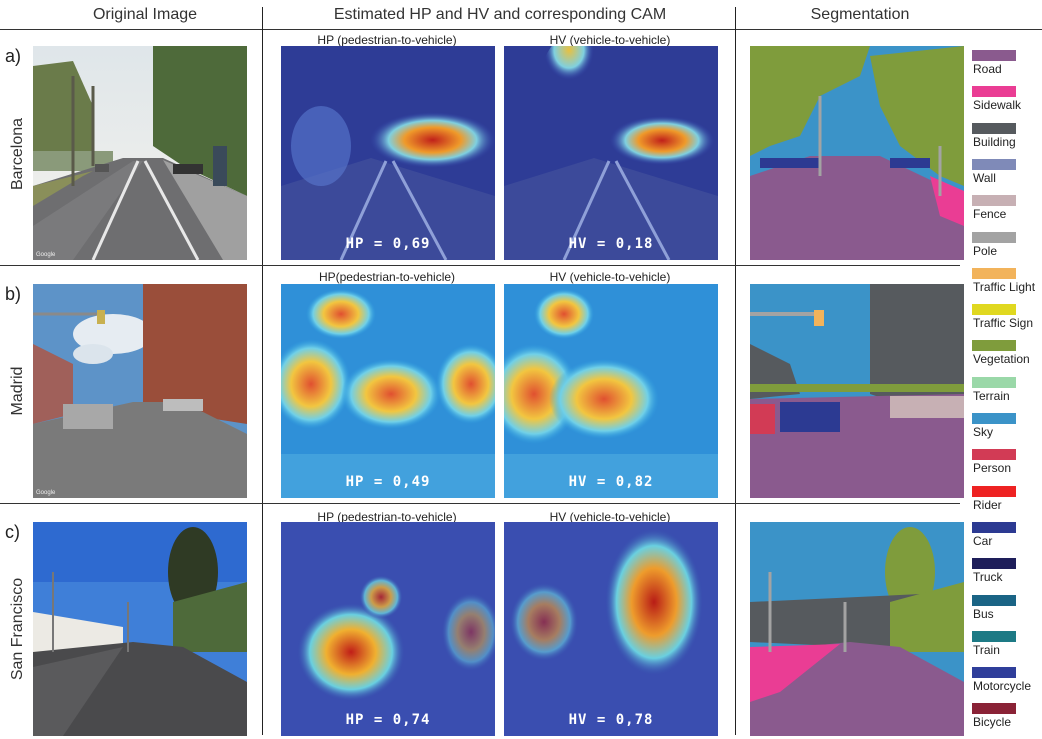  I want to click on cam-hv-barcelona: HV = 0,18, so click(611, 153).